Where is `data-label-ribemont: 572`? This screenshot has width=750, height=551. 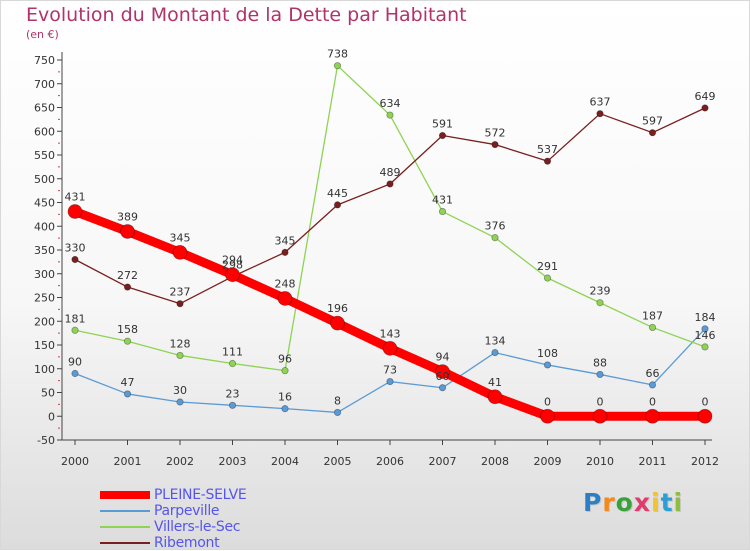
data-label-ribemont: 572 is located at coordinates (495, 133).